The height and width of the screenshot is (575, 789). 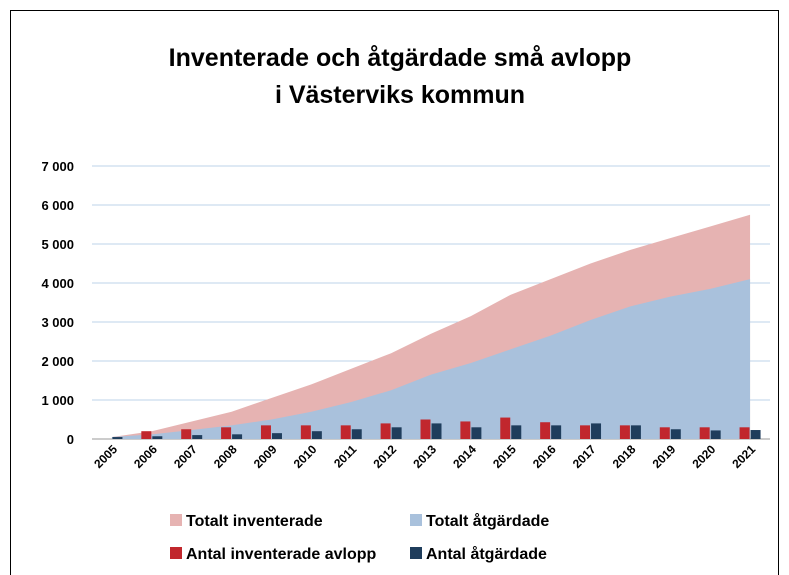 What do you see at coordinates (57, 322) in the screenshot?
I see `y-tick-label: 3 000` at bounding box center [57, 322].